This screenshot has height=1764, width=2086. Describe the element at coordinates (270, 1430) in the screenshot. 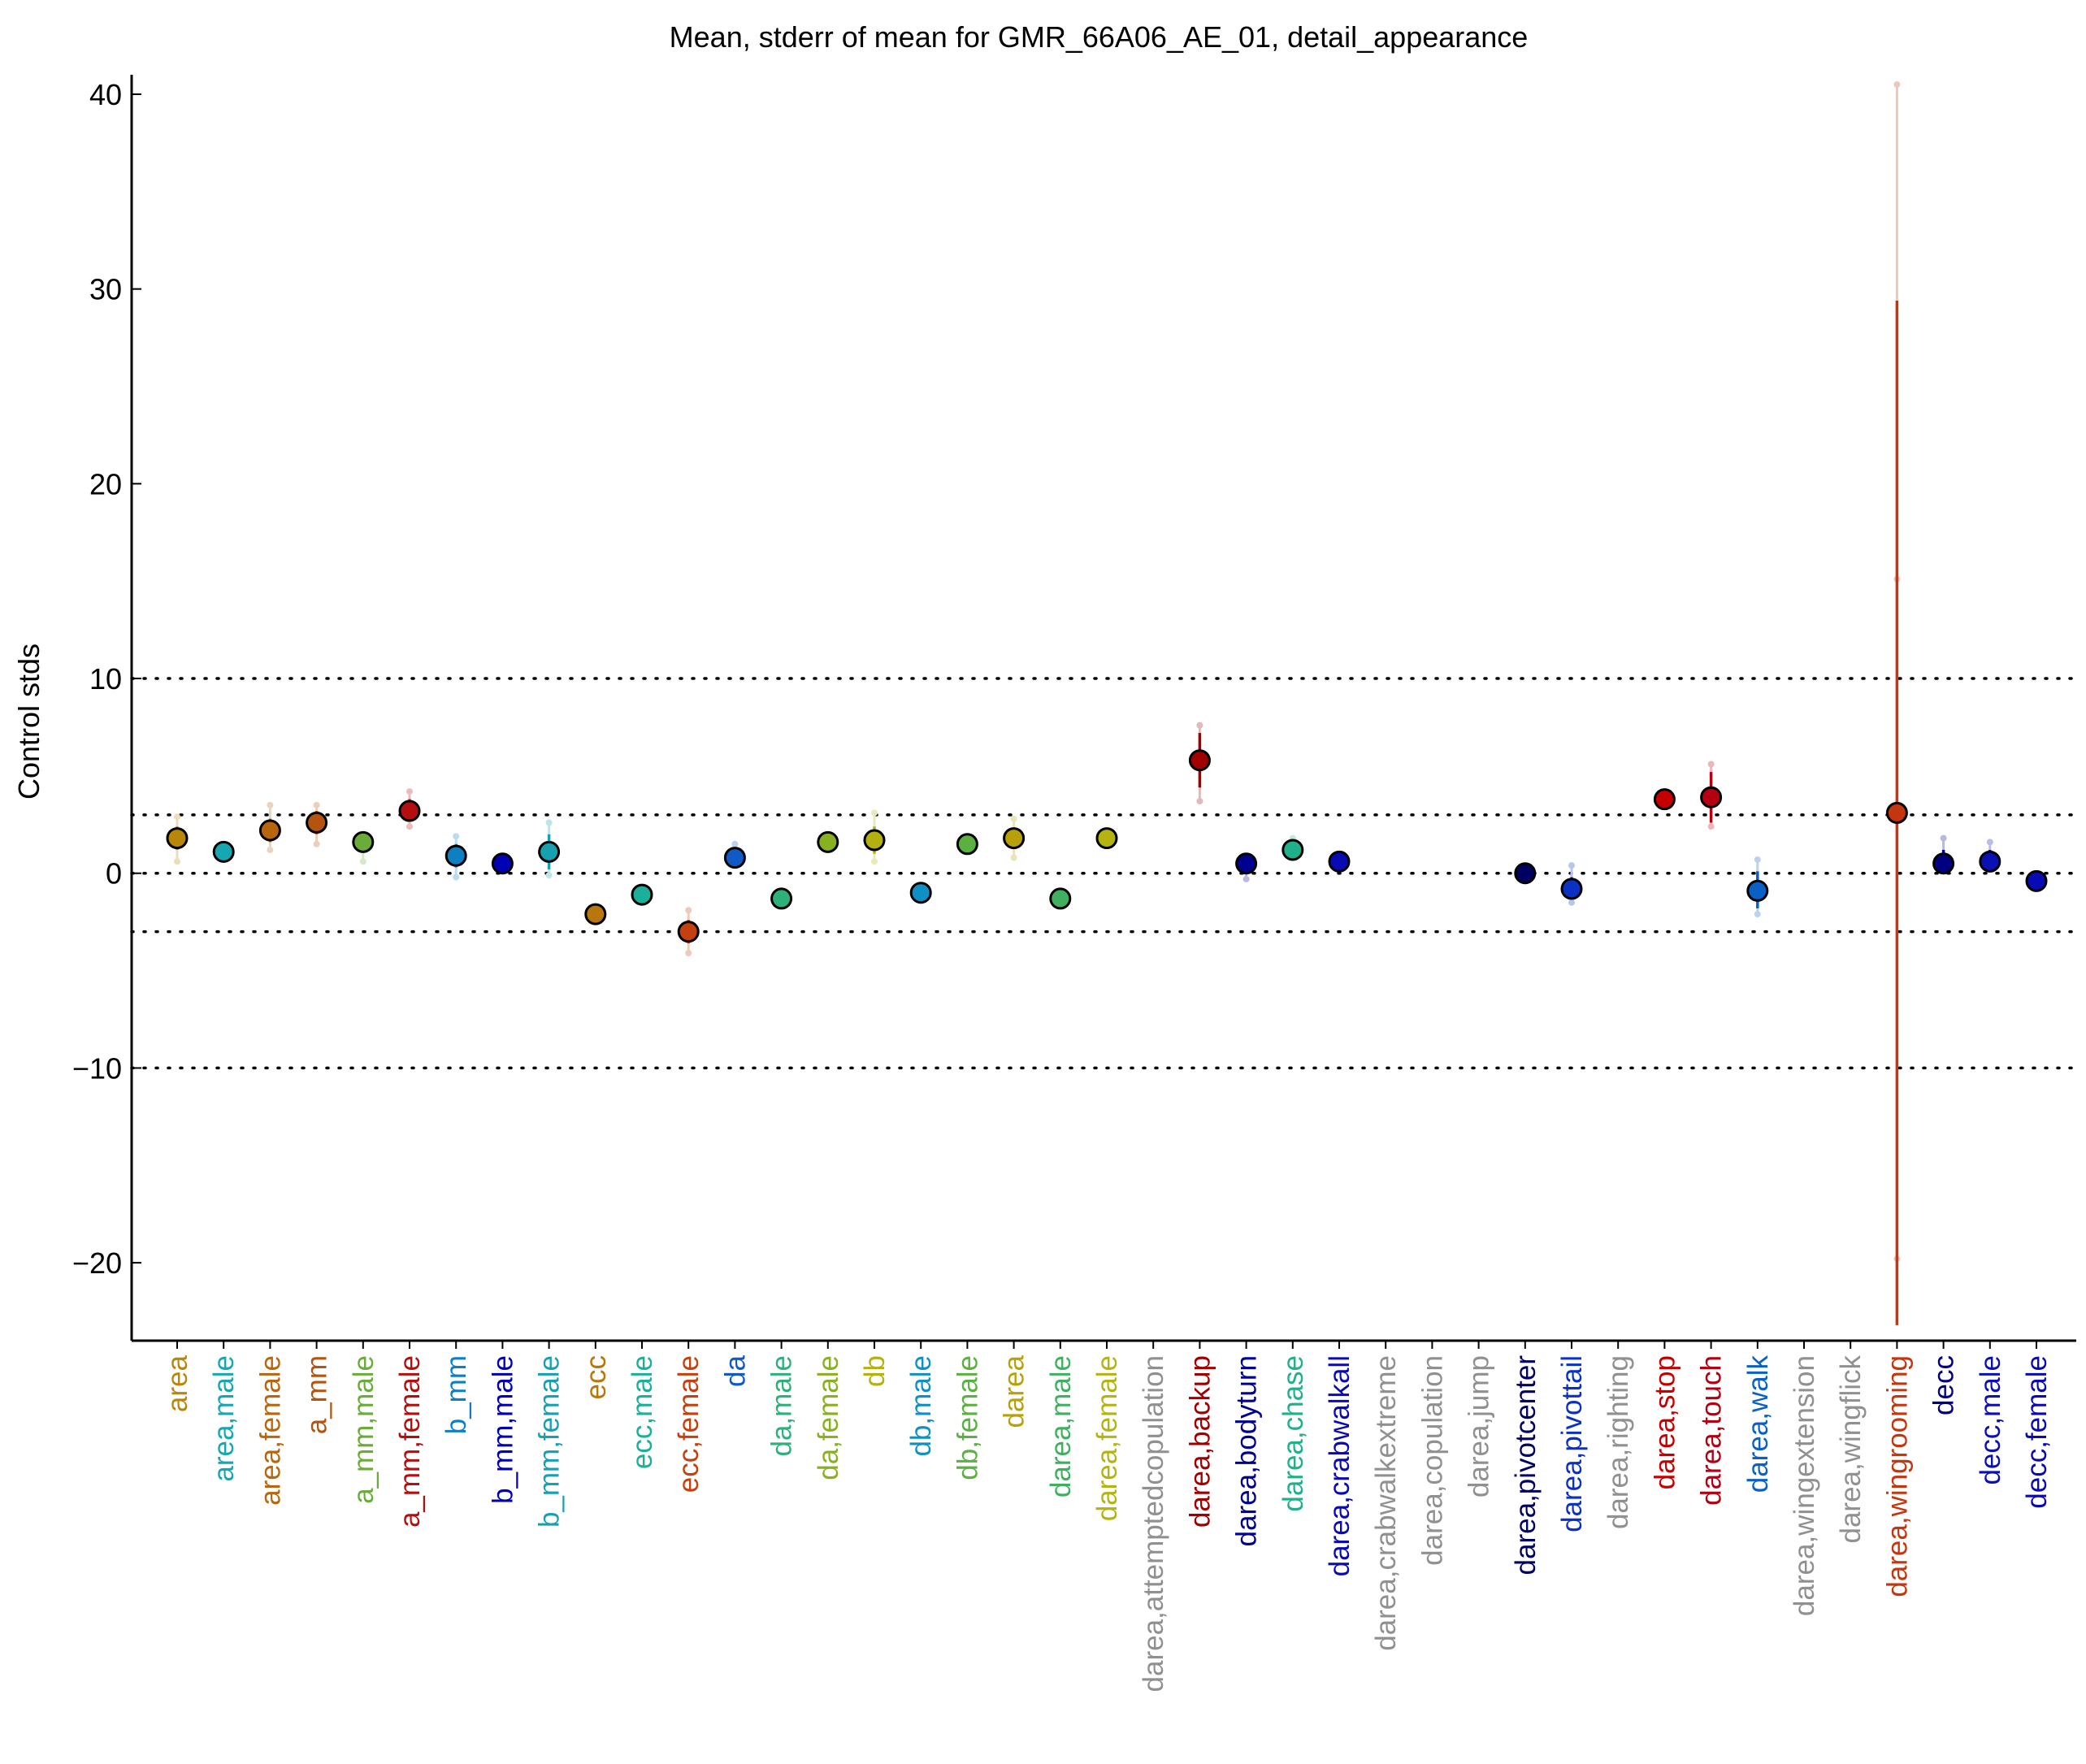

I see `x-tick-label: area,female` at that location.